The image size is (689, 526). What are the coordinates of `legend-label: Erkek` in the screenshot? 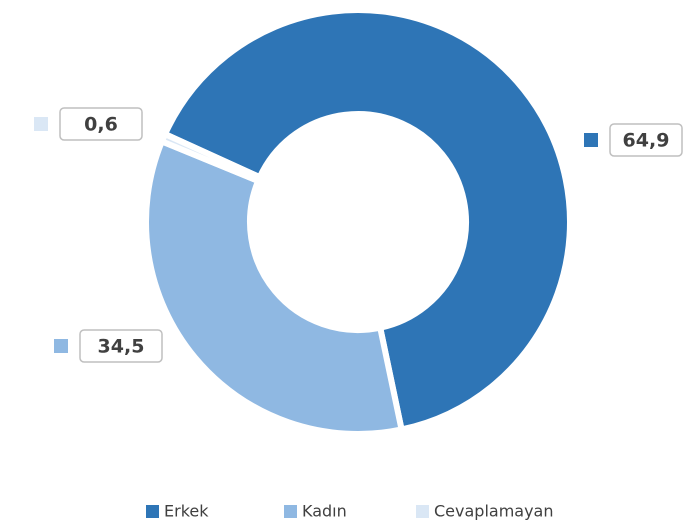 It's located at (186, 511).